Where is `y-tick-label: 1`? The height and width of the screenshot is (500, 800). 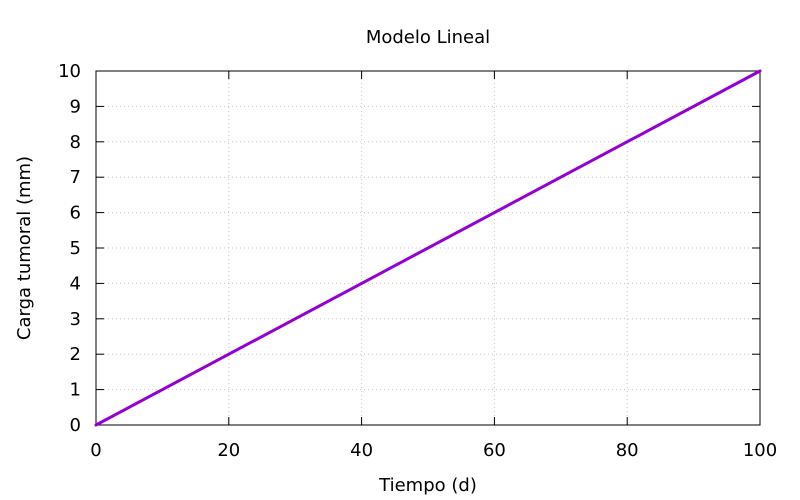 y-tick-label: 1 is located at coordinates (75, 390).